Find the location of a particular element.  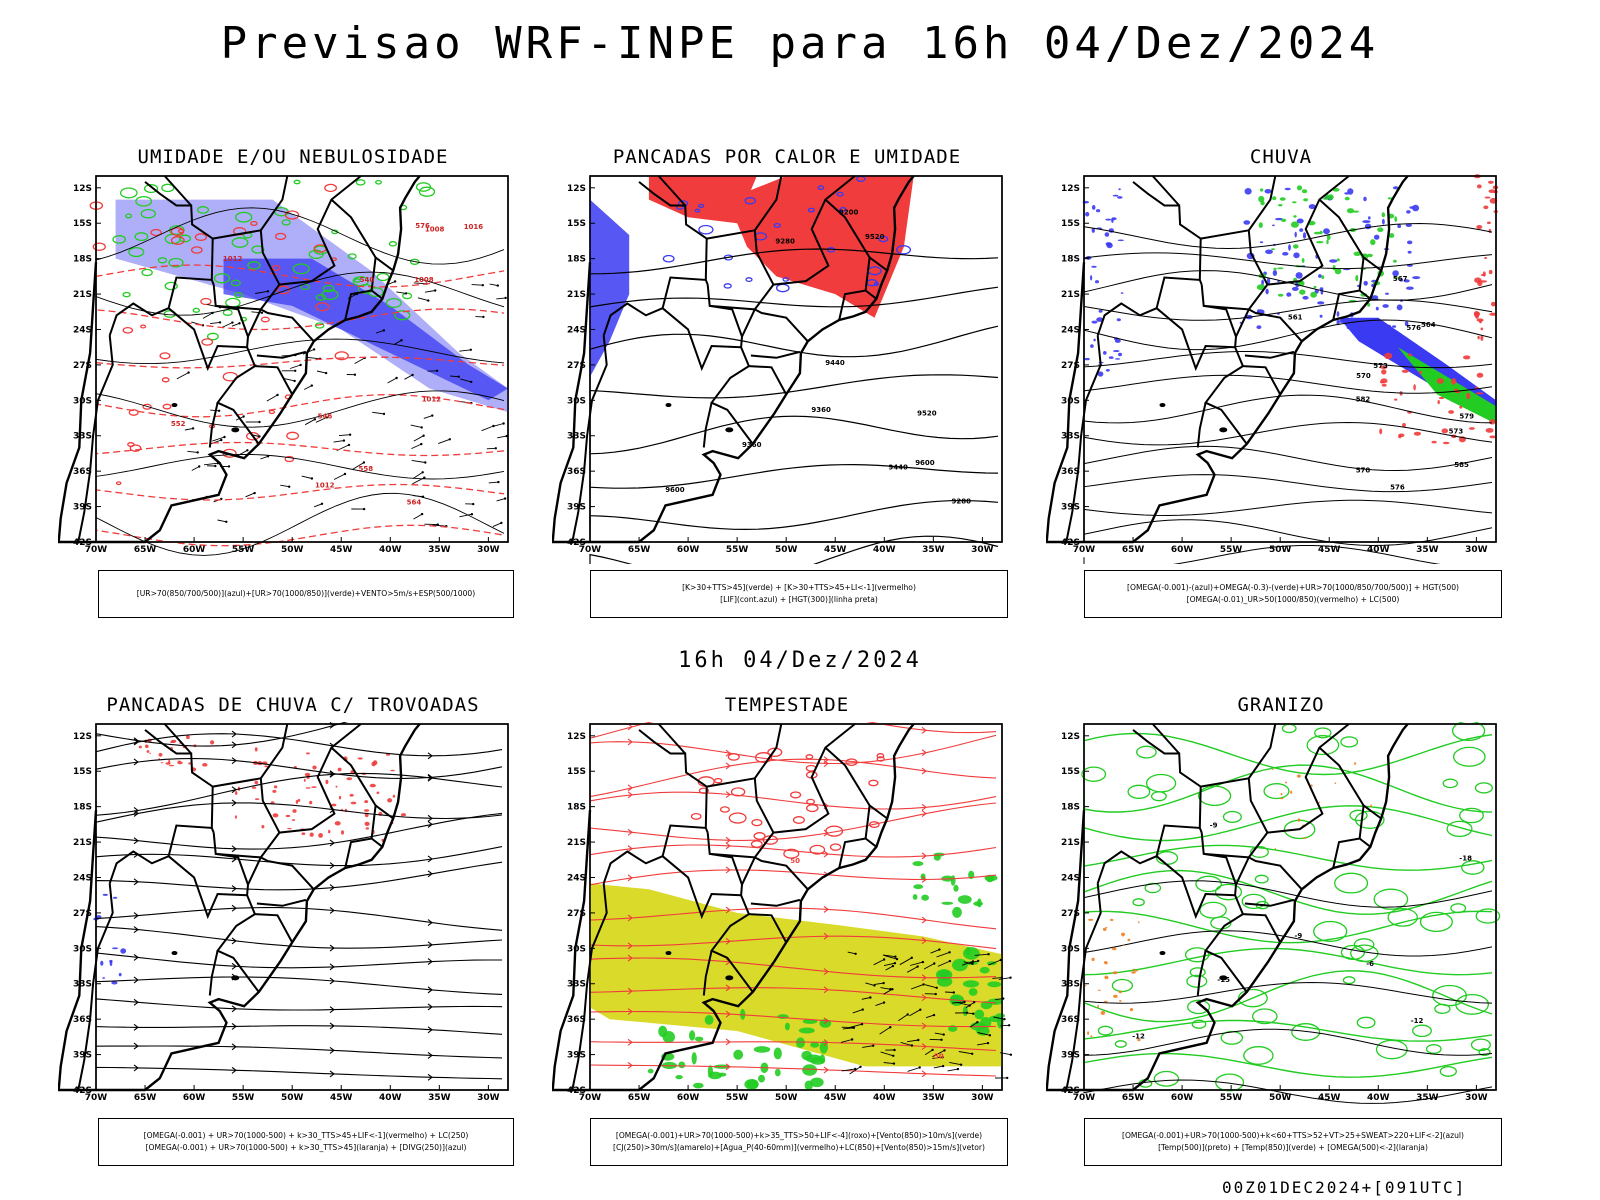

lat-label: 21S is located at coordinates (1070, 295).